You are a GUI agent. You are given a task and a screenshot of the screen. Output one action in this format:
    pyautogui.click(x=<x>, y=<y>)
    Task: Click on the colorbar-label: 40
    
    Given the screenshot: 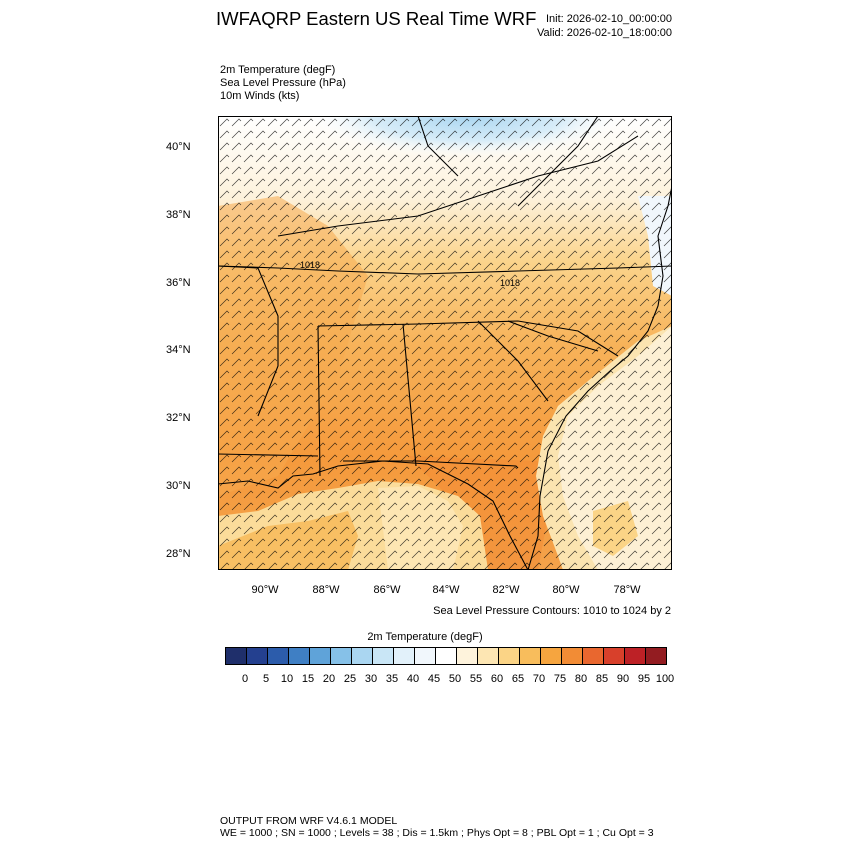 What is the action you would take?
    pyautogui.click(x=413, y=679)
    